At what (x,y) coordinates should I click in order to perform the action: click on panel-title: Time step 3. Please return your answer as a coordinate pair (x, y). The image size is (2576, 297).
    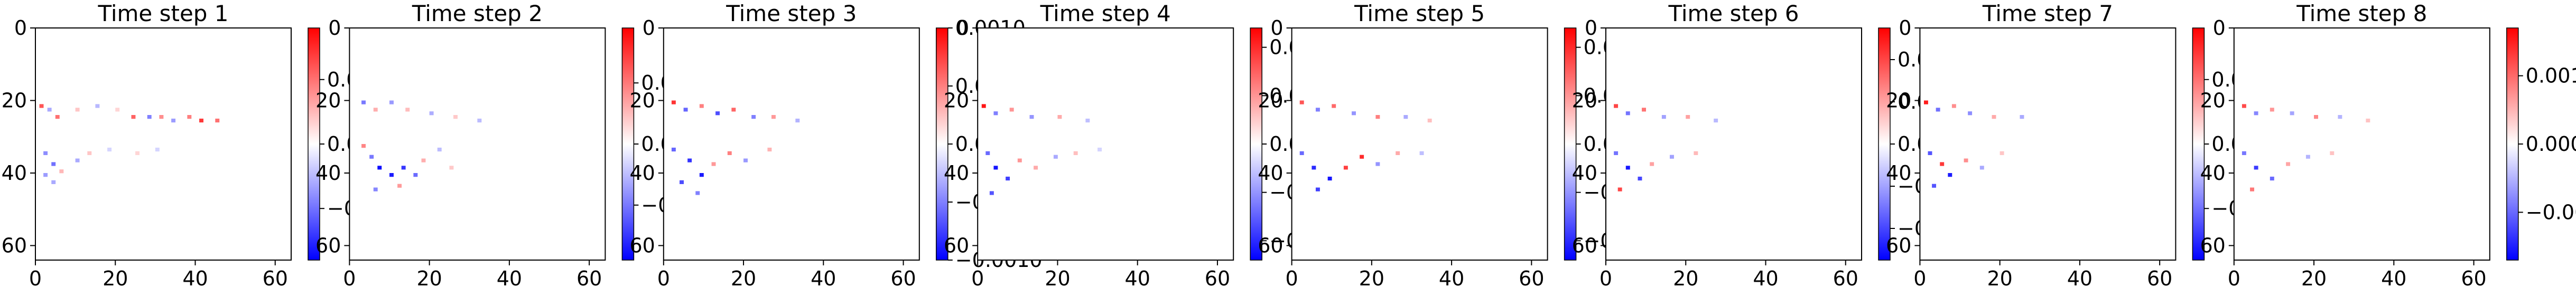
    Looking at the image, I should click on (791, 13).